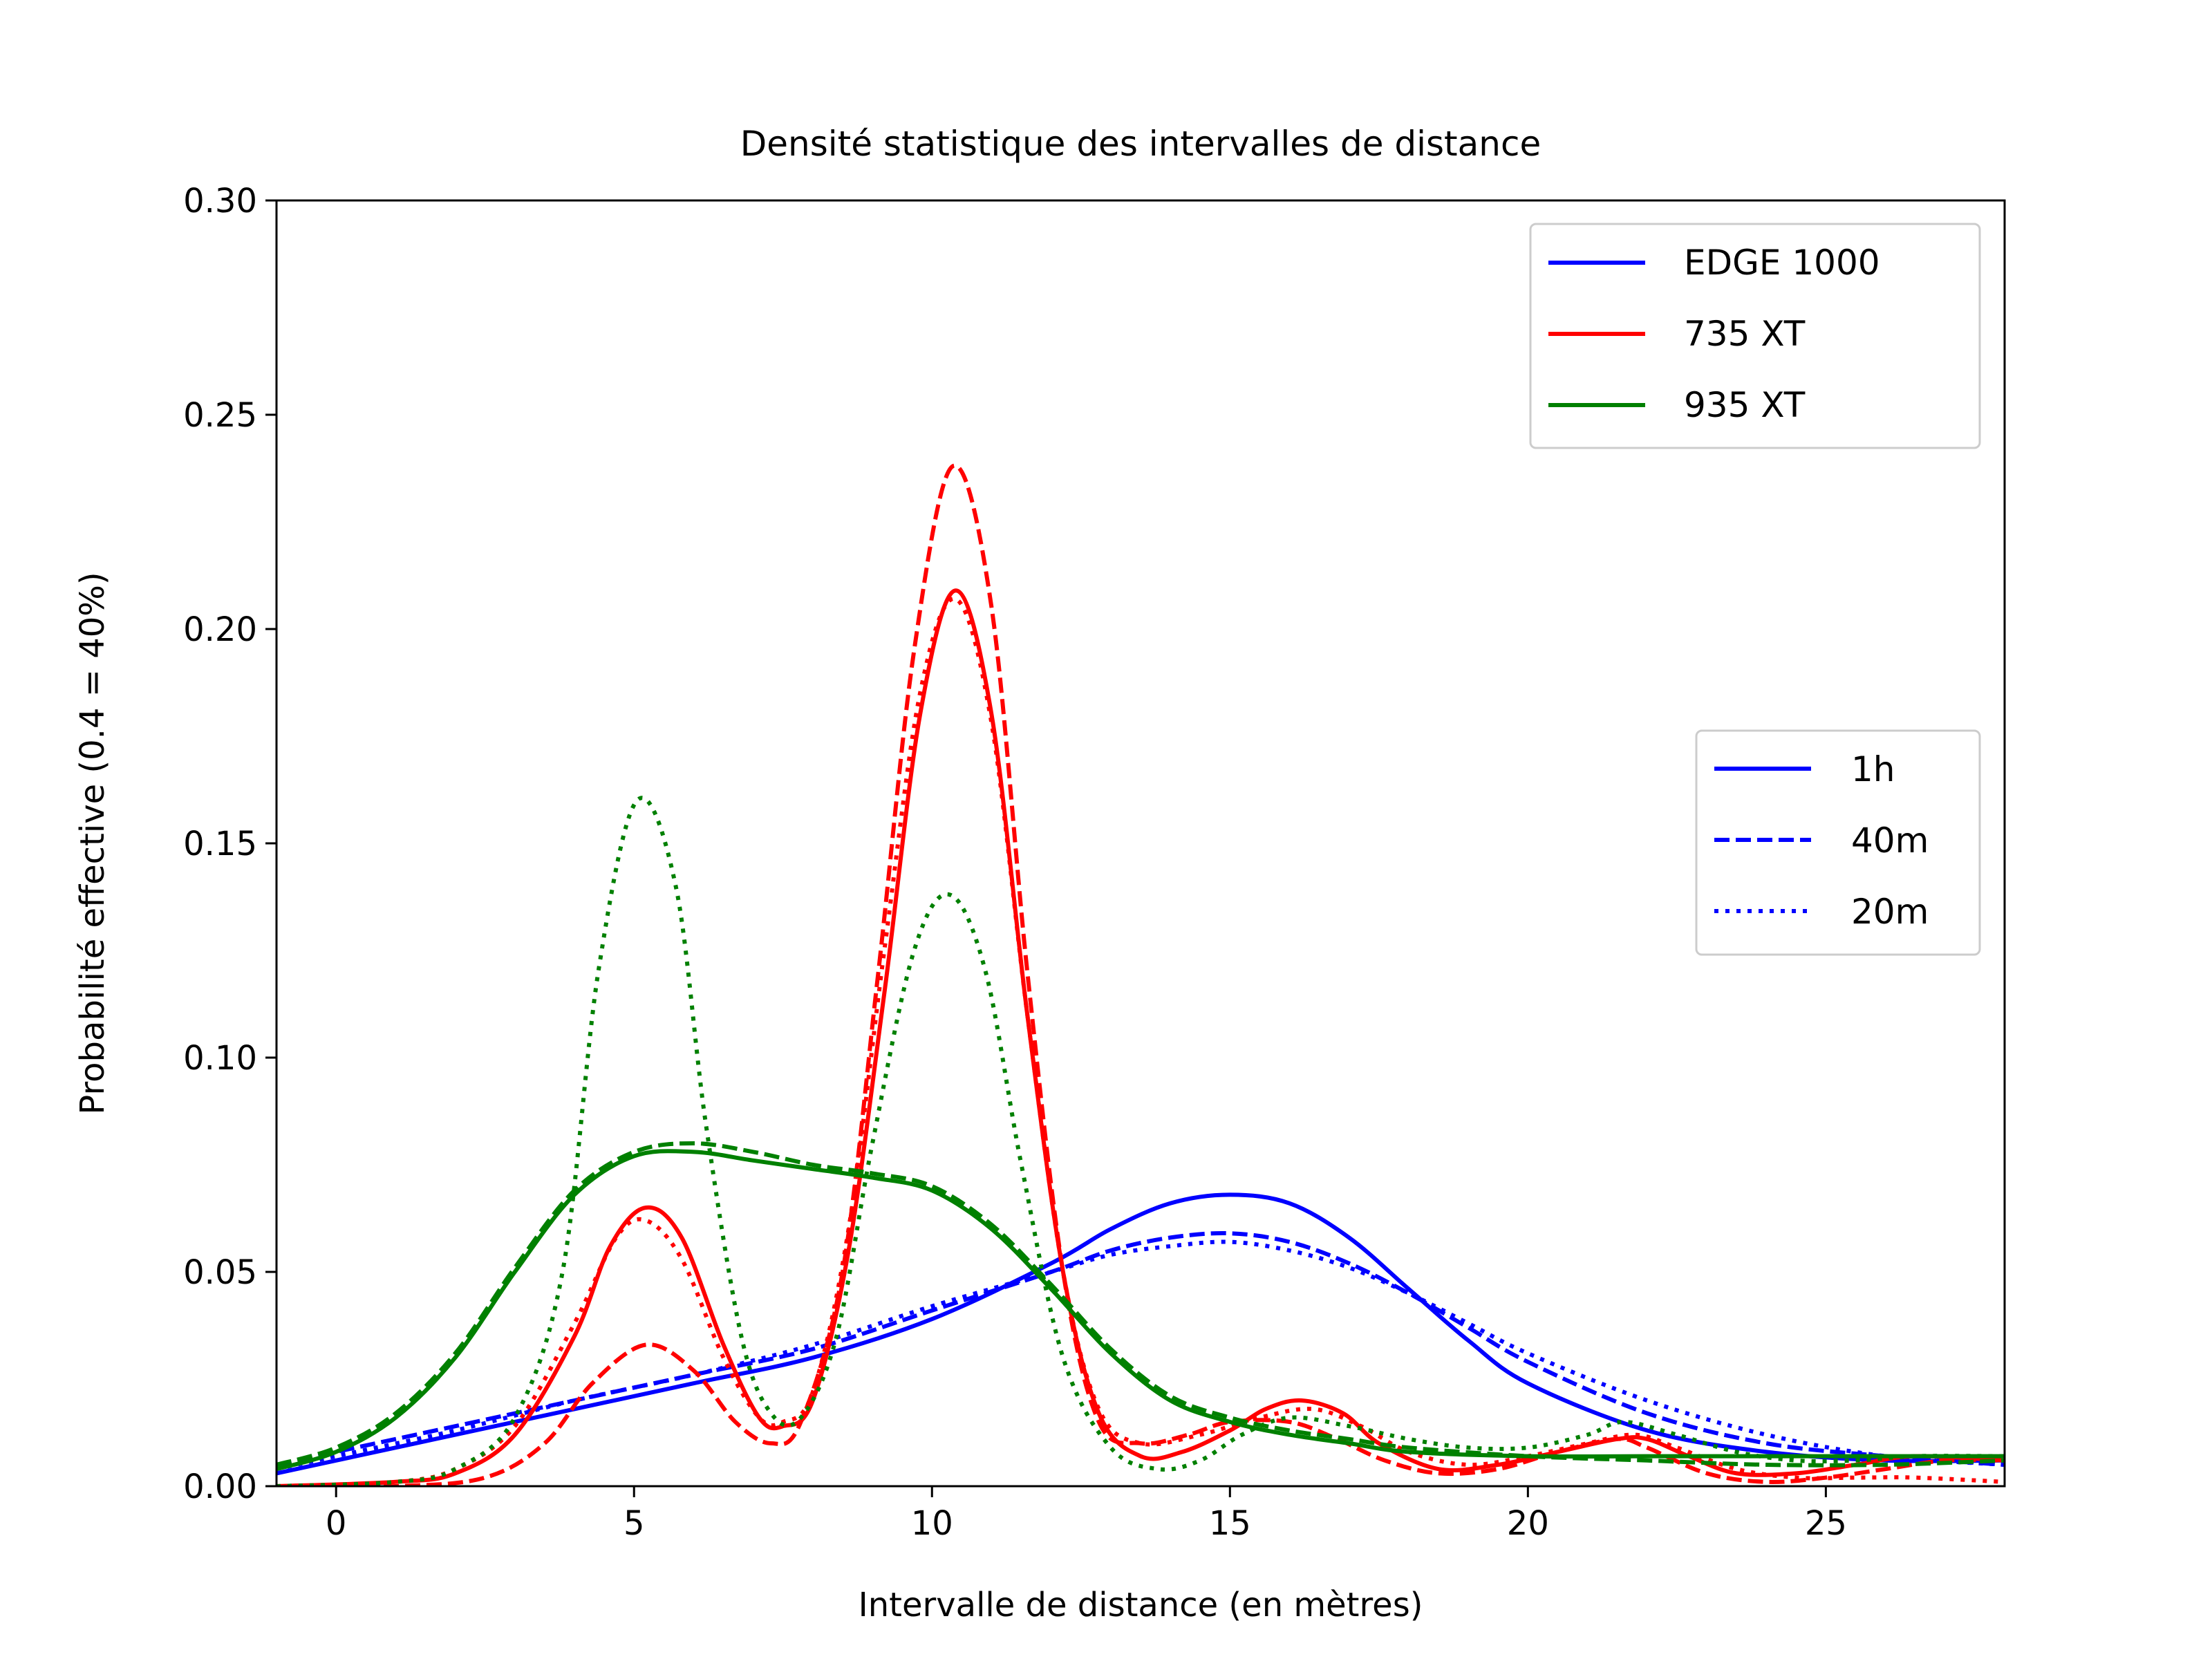 Image resolution: width=2212 pixels, height=1659 pixels. Describe the element at coordinates (1890, 841) in the screenshot. I see `legend-durations-label-1: 40m` at that location.